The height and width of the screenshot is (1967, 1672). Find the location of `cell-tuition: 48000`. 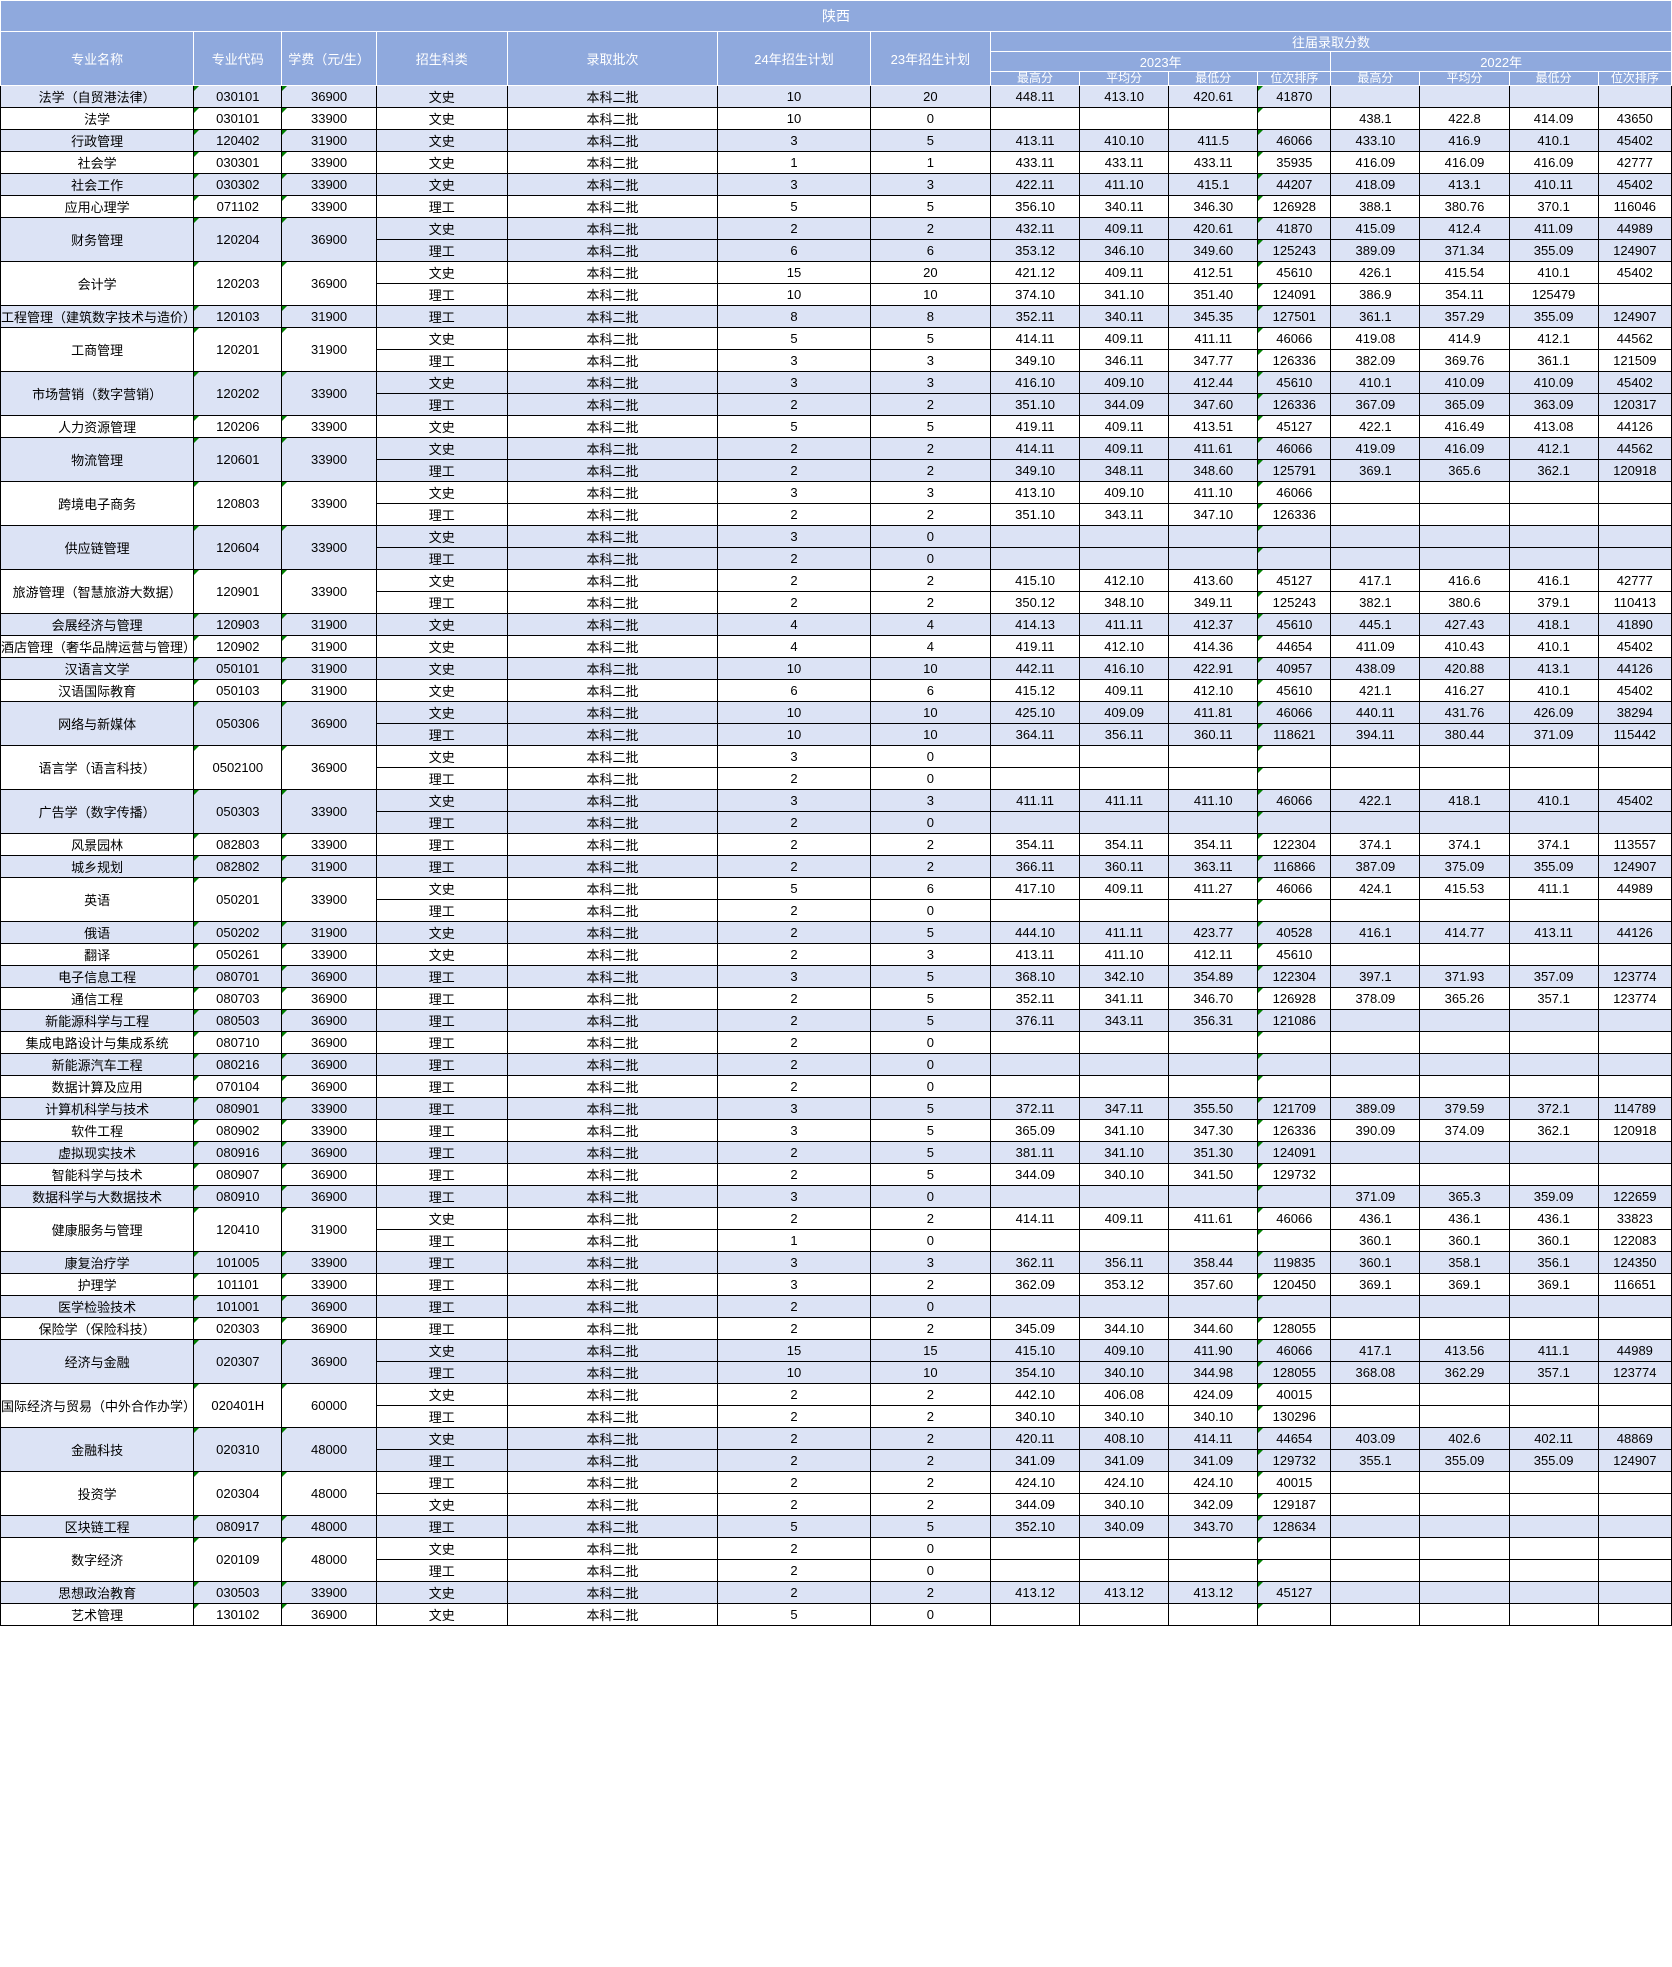

cell-tuition: 48000 is located at coordinates (329, 1559).